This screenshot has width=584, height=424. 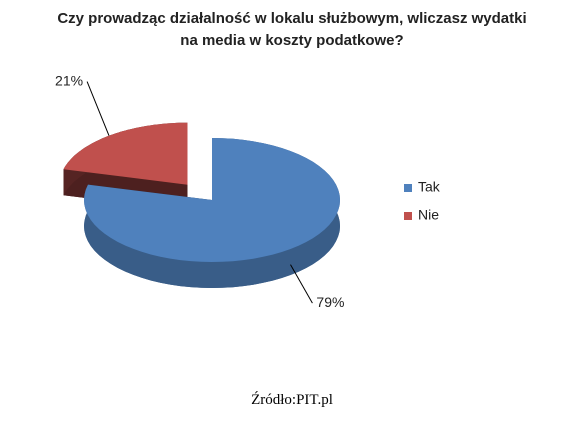 I want to click on legend-label: Nie, so click(x=428, y=215).